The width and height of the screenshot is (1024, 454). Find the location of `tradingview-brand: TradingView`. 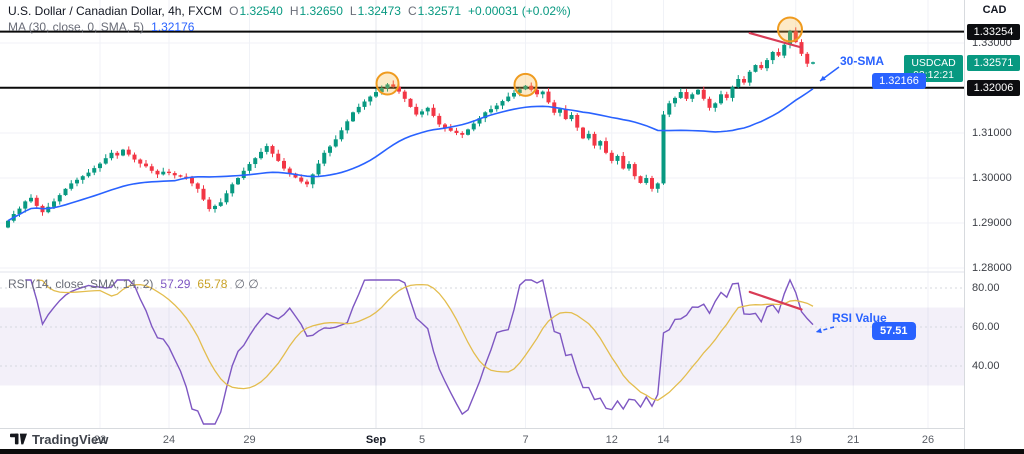

tradingview-brand: TradingView is located at coordinates (59, 439).